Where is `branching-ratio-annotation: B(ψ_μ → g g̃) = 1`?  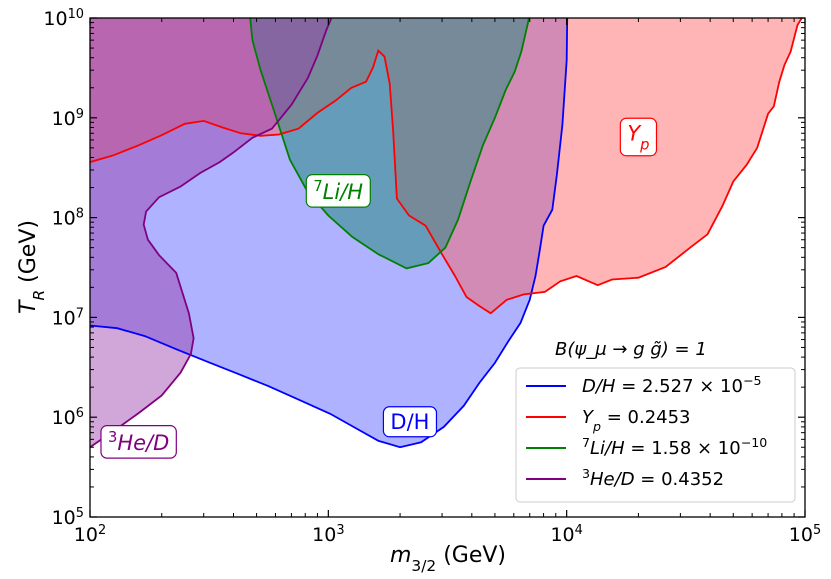
branching-ratio-annotation: B(ψ_μ → g g̃) = 1 is located at coordinates (631, 349).